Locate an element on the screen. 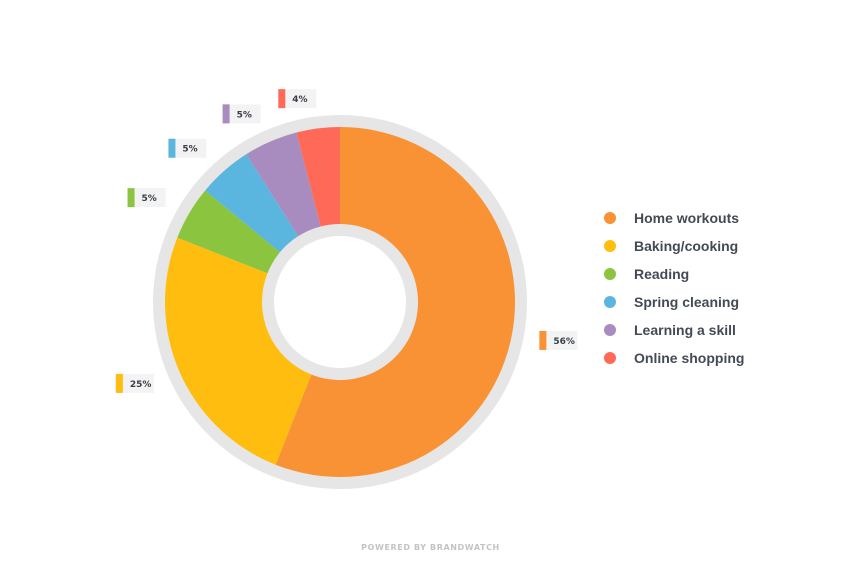 The image size is (861, 570). legend-item-baking-cooking: Baking/cooking is located at coordinates (724, 246).